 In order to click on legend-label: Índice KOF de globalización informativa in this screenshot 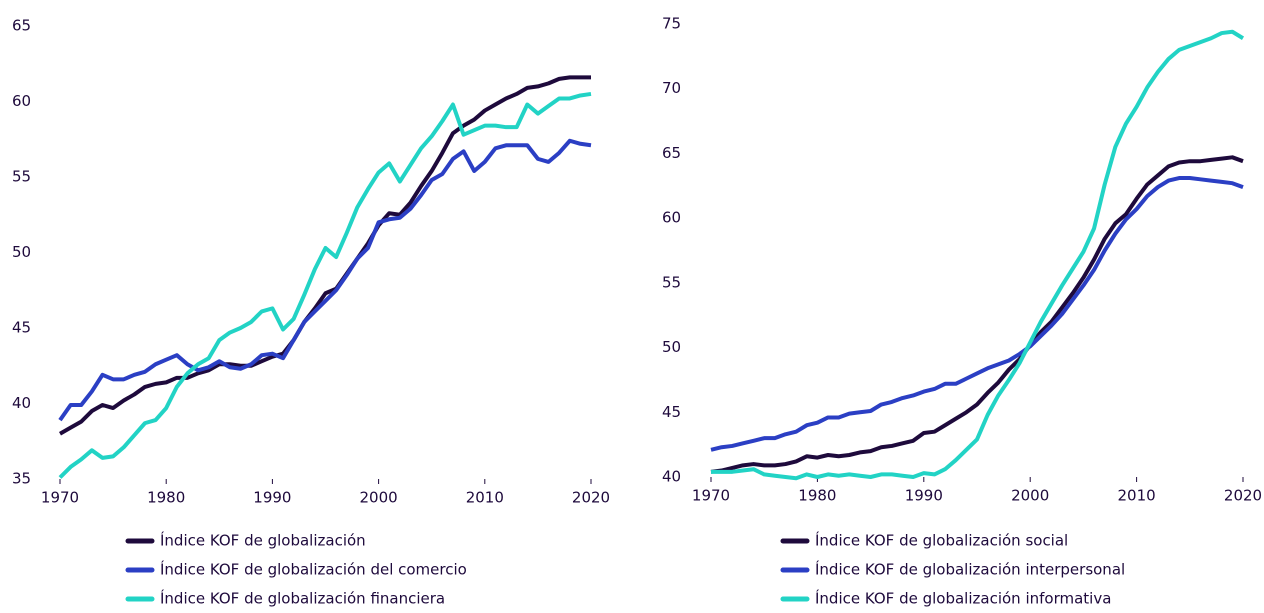, I will do `click(963, 598)`.